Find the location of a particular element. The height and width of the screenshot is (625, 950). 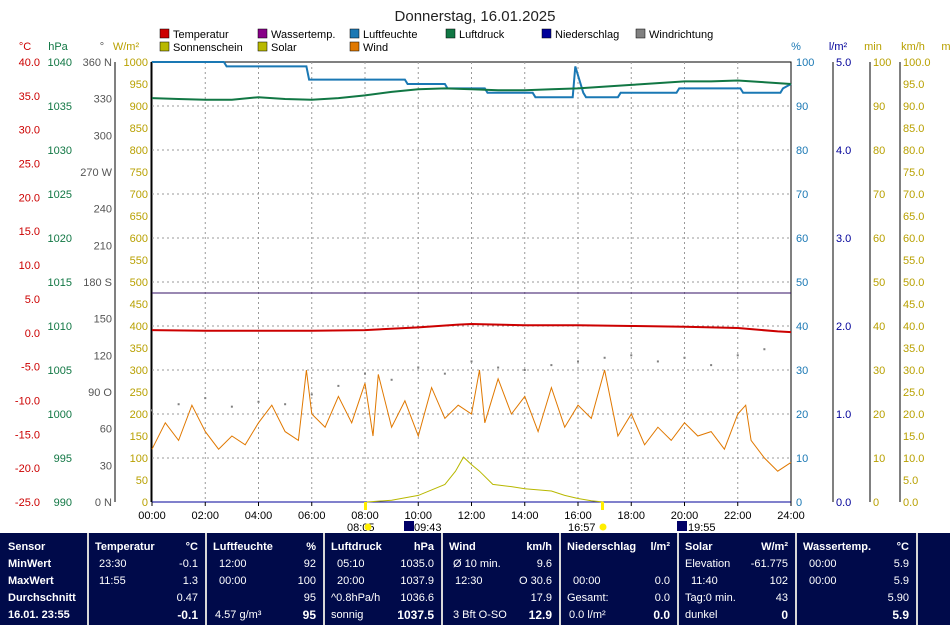

axis-tick-left: 30.0 is located at coordinates (29, 131).